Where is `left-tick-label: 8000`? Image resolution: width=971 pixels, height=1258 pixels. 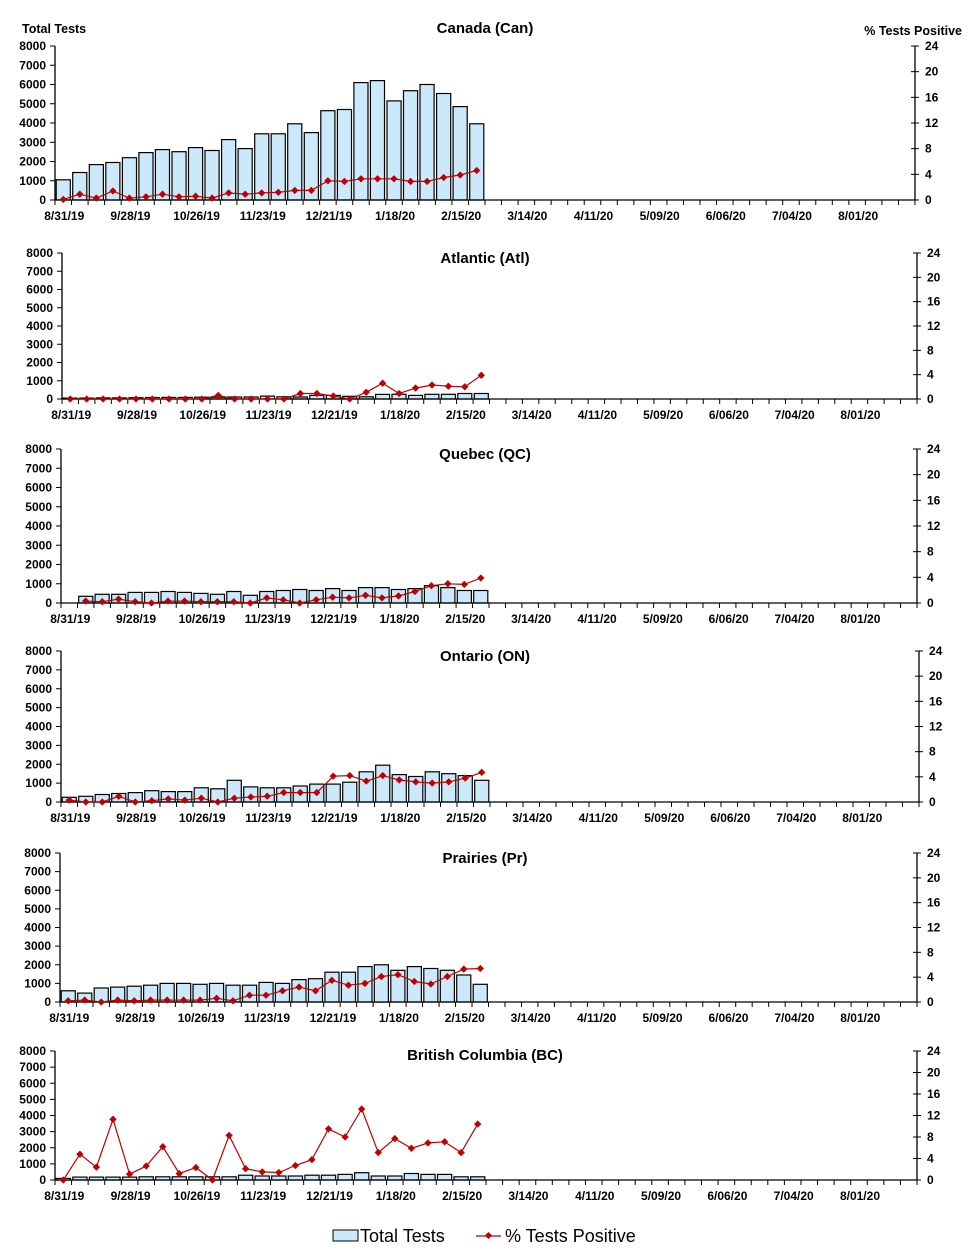 left-tick-label: 8000 is located at coordinates (39, 253).